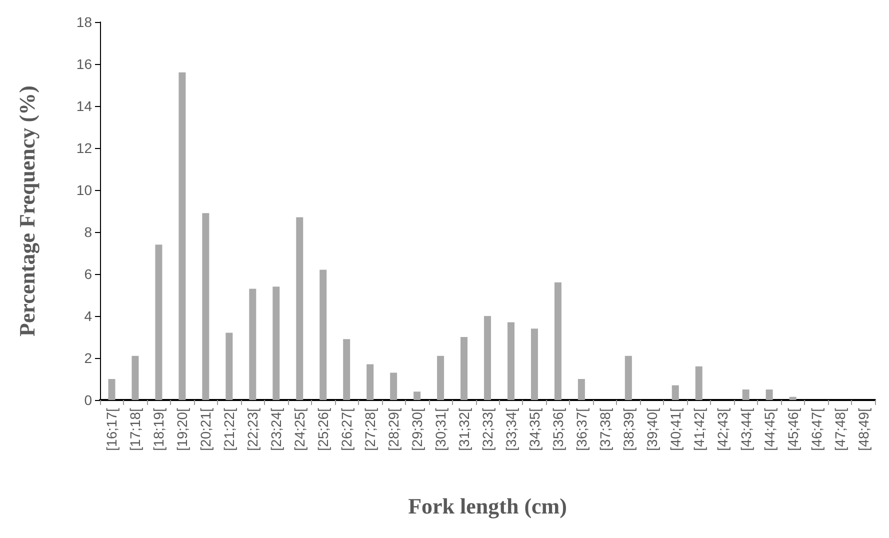  I want to click on x-tick-label: [26;27[, so click(346, 429).